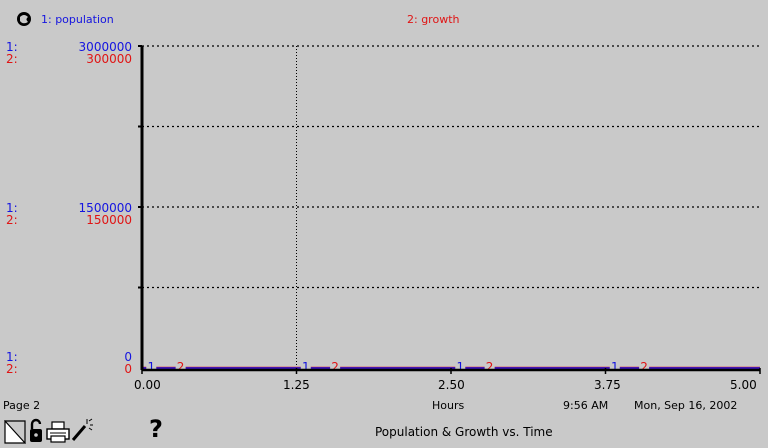 The image size is (768, 448). Describe the element at coordinates (686, 405) in the screenshot. I see `timestamp-date: Mon, Sep 16, 2002` at that location.